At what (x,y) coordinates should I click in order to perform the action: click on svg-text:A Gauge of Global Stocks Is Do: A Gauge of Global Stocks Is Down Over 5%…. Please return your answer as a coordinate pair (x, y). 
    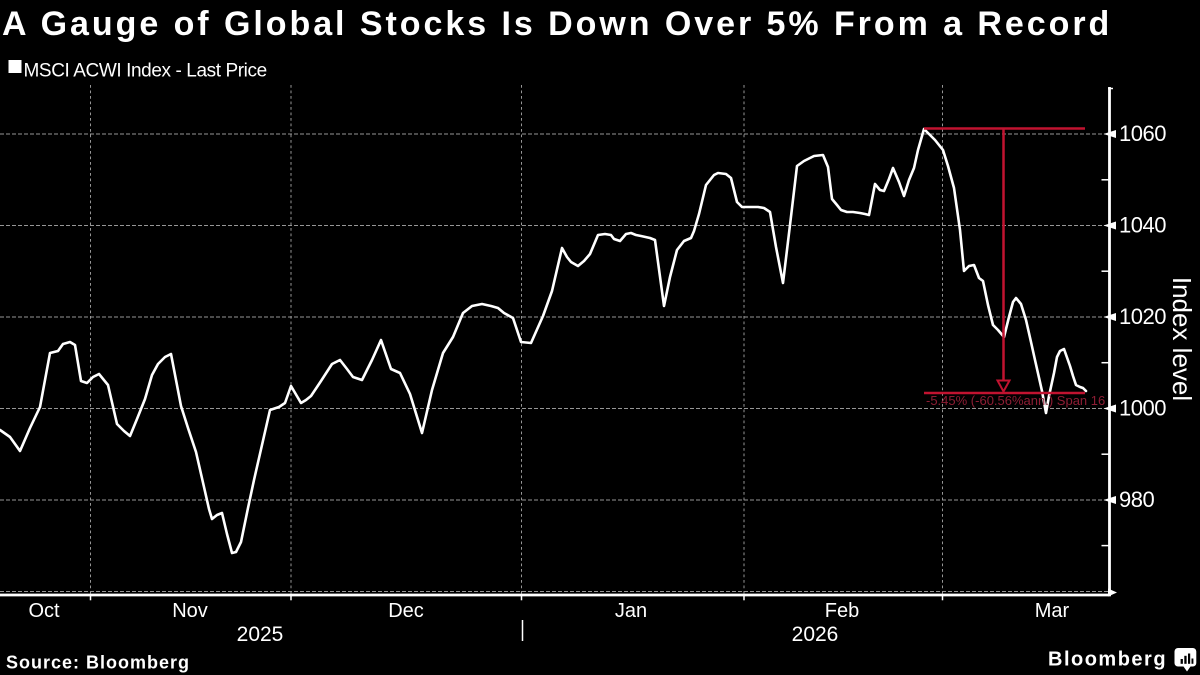
    Looking at the image, I should click on (557, 24).